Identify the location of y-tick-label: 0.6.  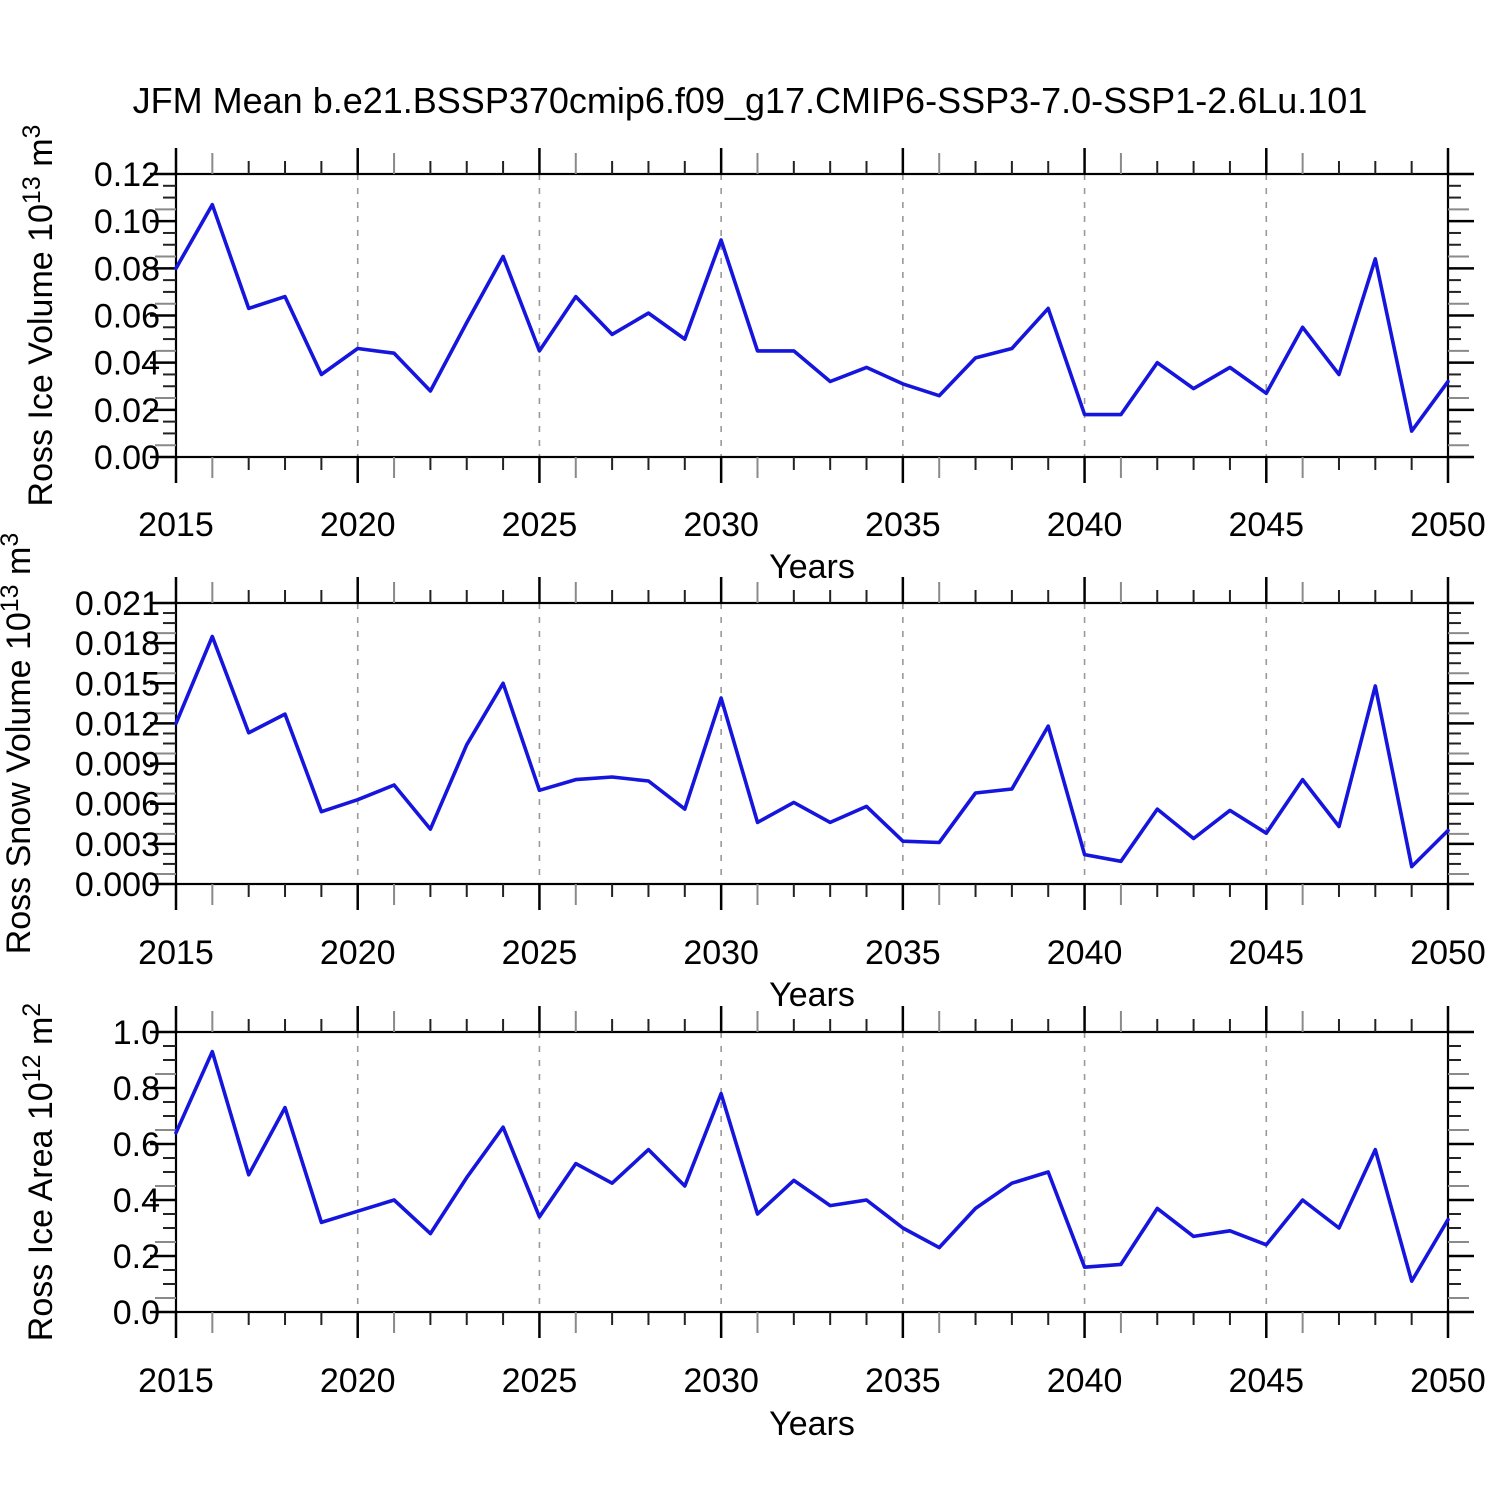
(136, 1145).